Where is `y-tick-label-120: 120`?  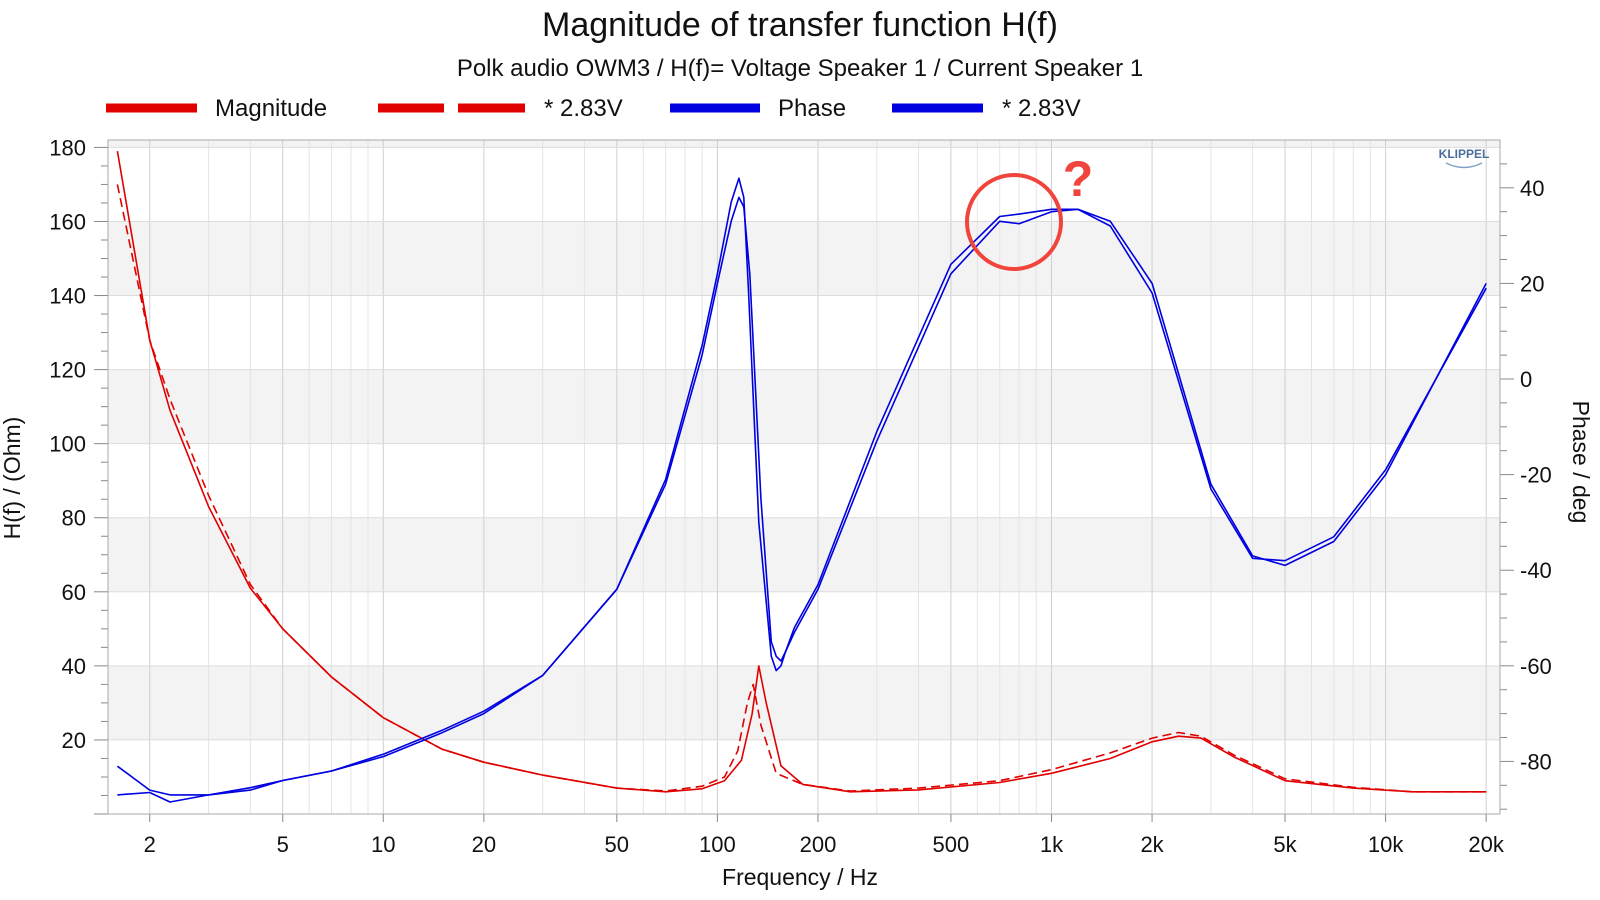 y-tick-label-120: 120 is located at coordinates (67, 370).